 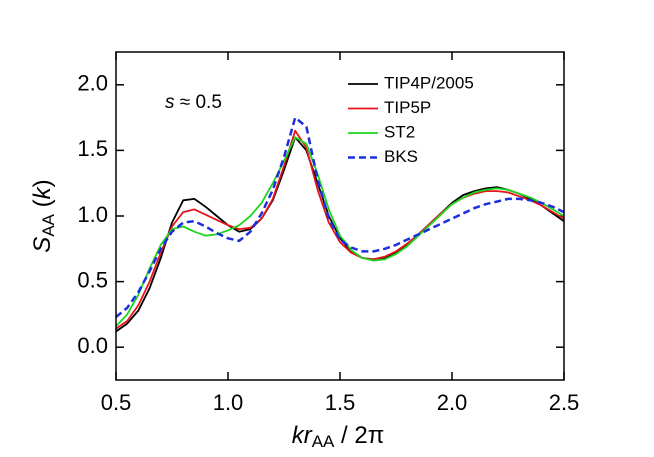 What do you see at coordinates (198, 102) in the screenshot?
I see `annotation-rest: ≈ 0.5` at bounding box center [198, 102].